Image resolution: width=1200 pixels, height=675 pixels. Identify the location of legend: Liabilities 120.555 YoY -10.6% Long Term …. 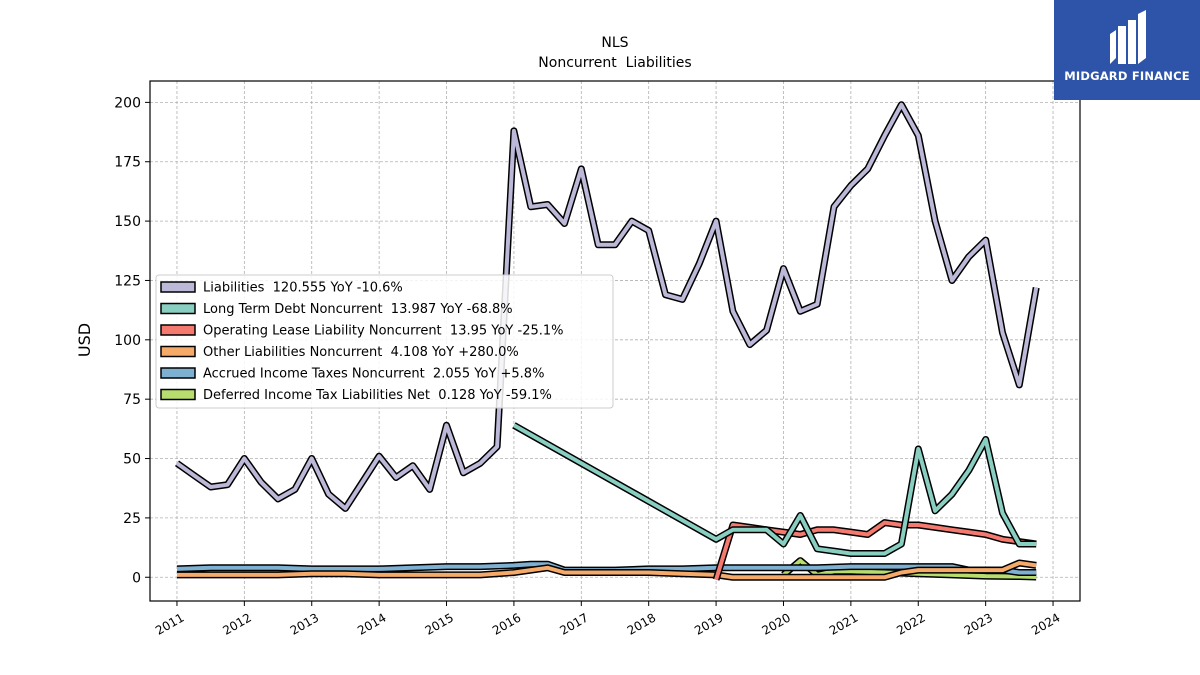
(384, 341).